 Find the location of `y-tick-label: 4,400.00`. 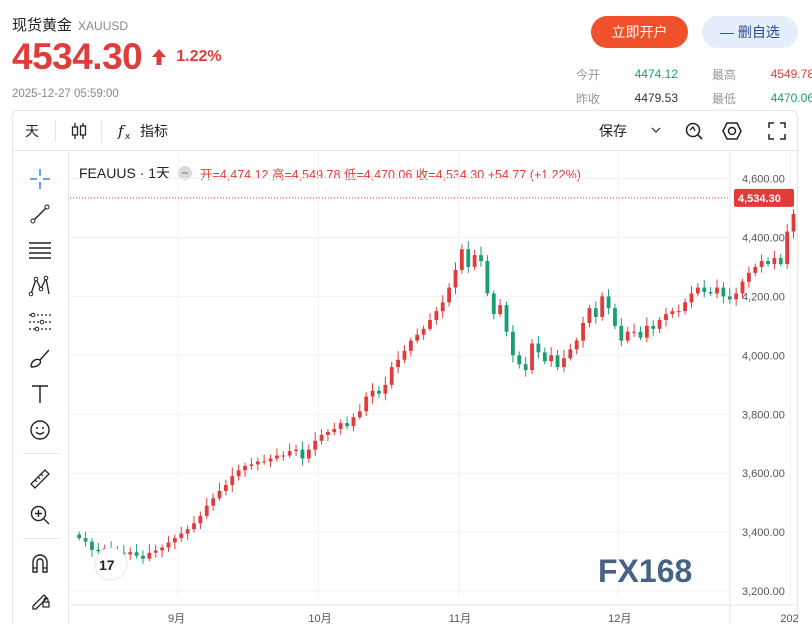

y-tick-label: 4,400.00 is located at coordinates (763, 238).